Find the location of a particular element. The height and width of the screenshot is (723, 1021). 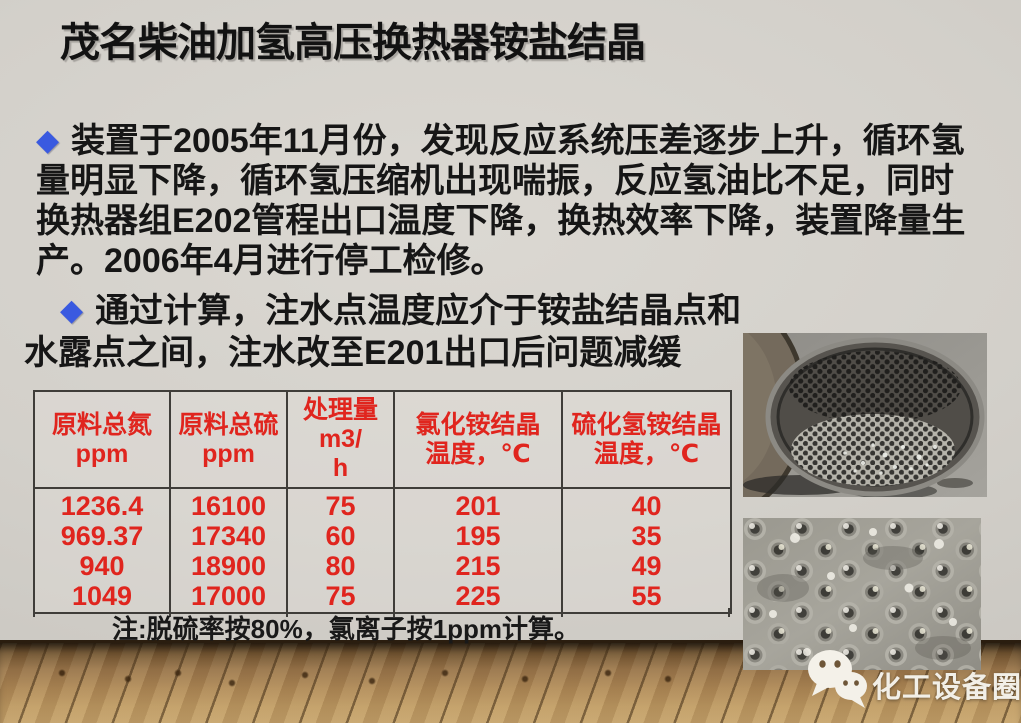

cell-value: 18900 is located at coordinates (228, 565).